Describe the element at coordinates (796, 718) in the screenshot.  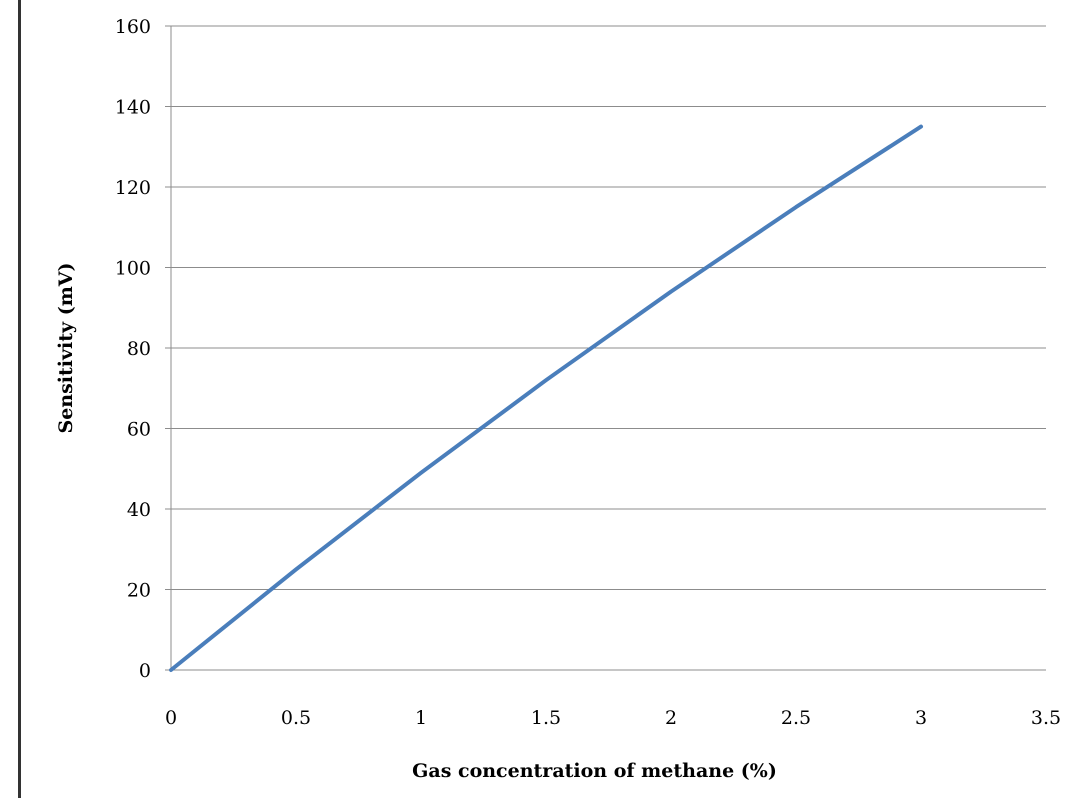
I see `x-tick-label: 2.5` at that location.